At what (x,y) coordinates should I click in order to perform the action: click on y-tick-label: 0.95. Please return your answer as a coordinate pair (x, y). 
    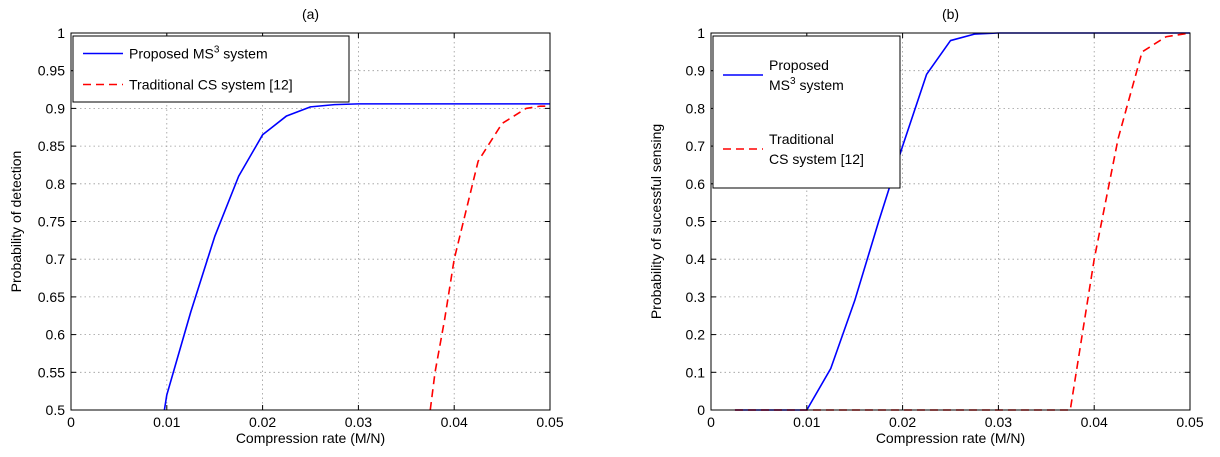
    Looking at the image, I should click on (51, 71).